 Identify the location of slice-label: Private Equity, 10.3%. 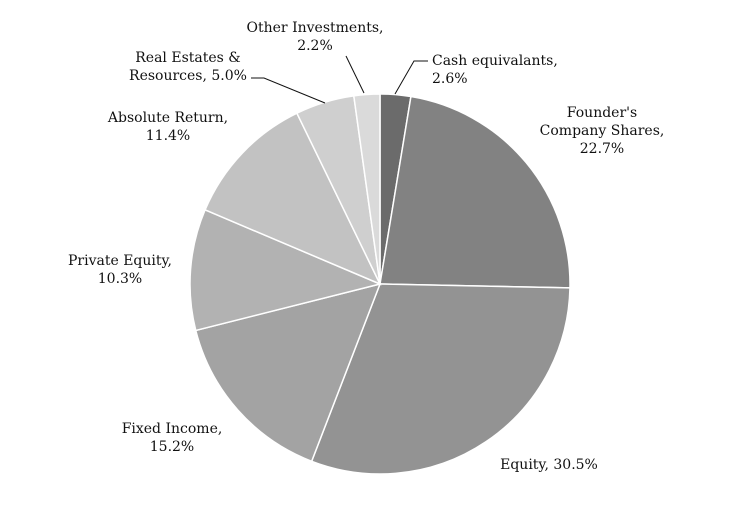
(120, 270).